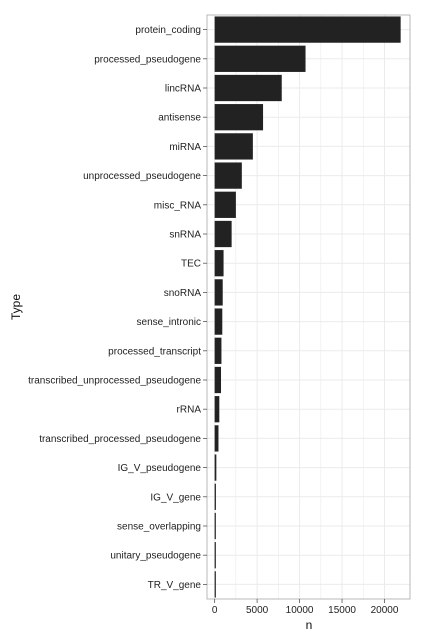 The image size is (427, 640). What do you see at coordinates (155, 556) in the screenshot?
I see `y-tick-label: unitary_pseudogene` at bounding box center [155, 556].